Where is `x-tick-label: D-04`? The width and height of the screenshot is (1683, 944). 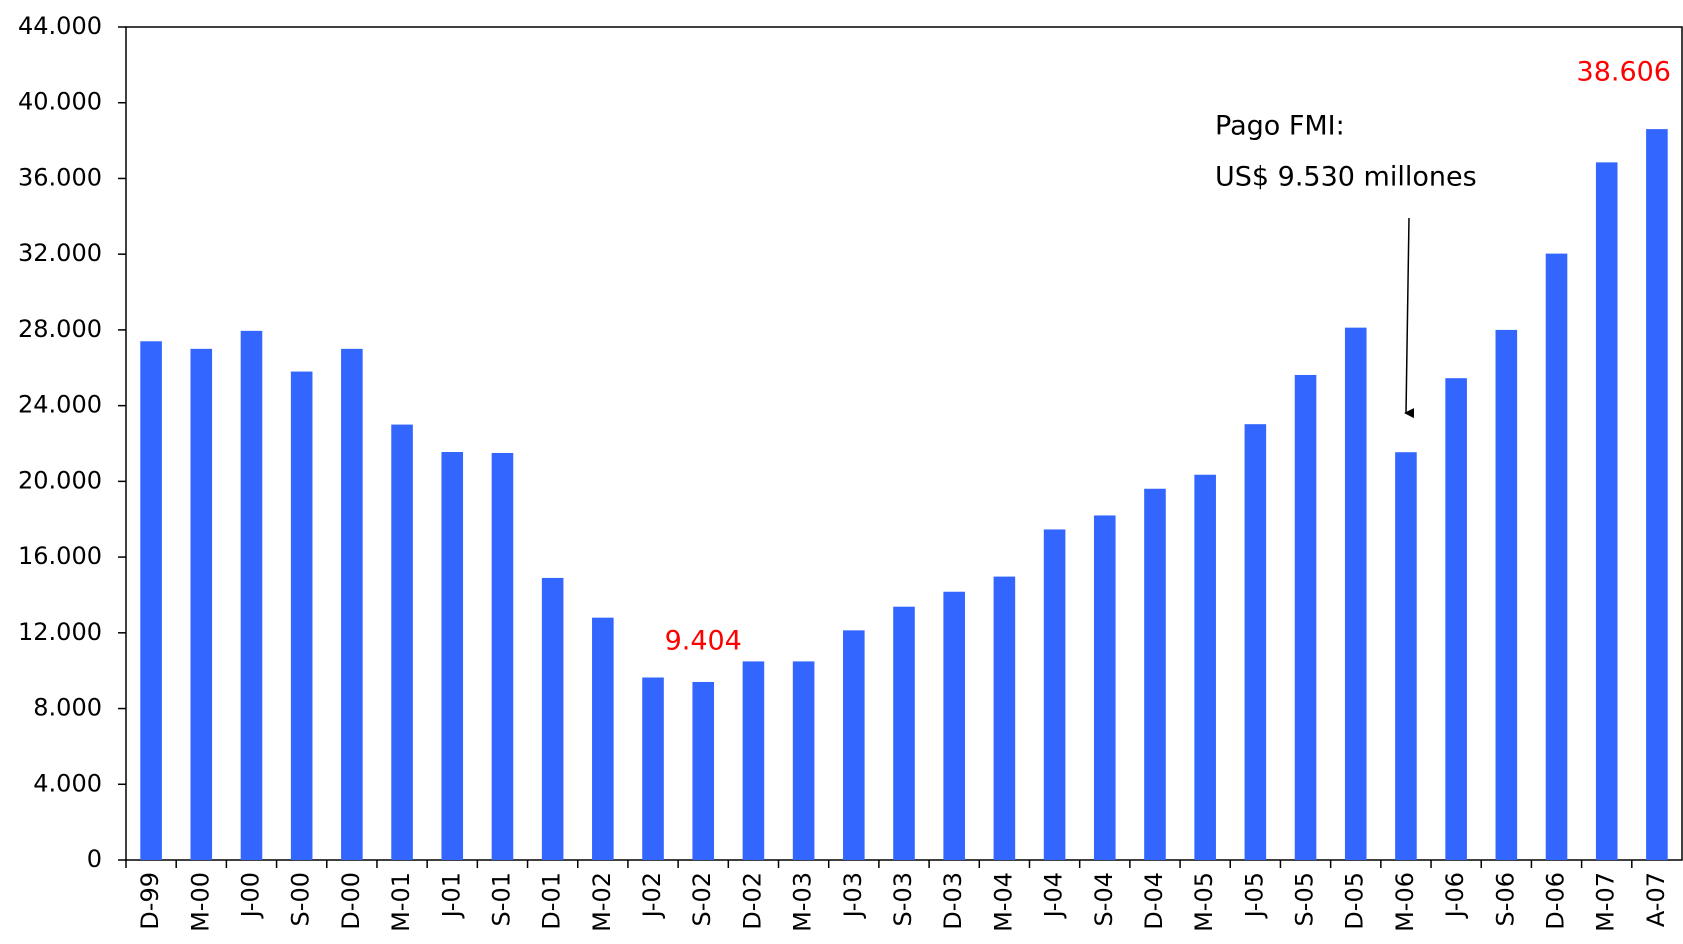
x-tick-label: D-04 is located at coordinates (1154, 901).